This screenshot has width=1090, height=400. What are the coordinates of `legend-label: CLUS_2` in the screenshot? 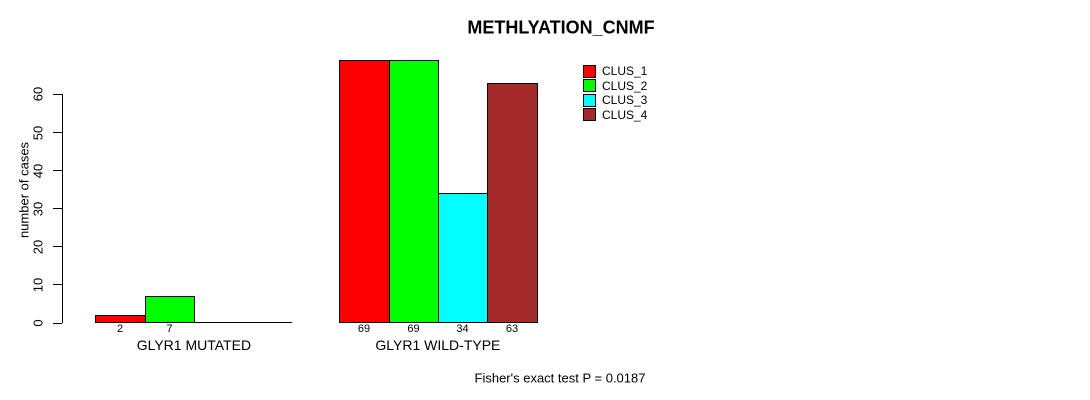 It's located at (625, 85).